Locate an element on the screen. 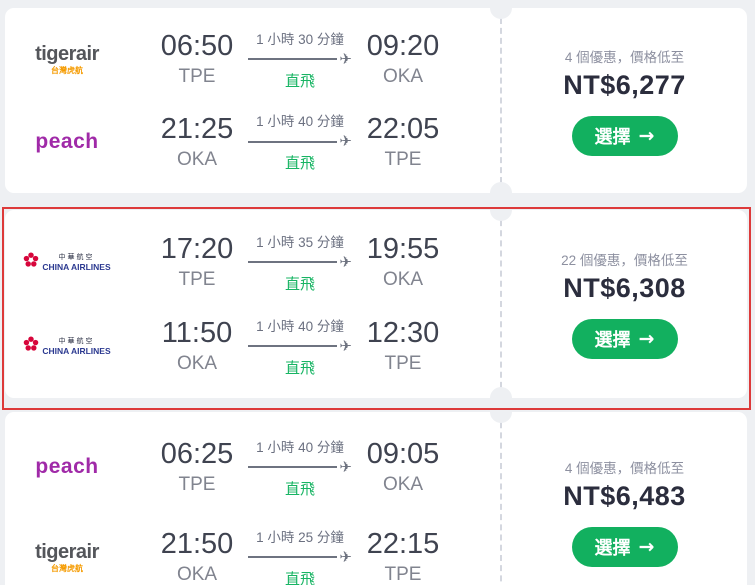 The image size is (755, 585). departure-time: 06:25 is located at coordinates (197, 454).